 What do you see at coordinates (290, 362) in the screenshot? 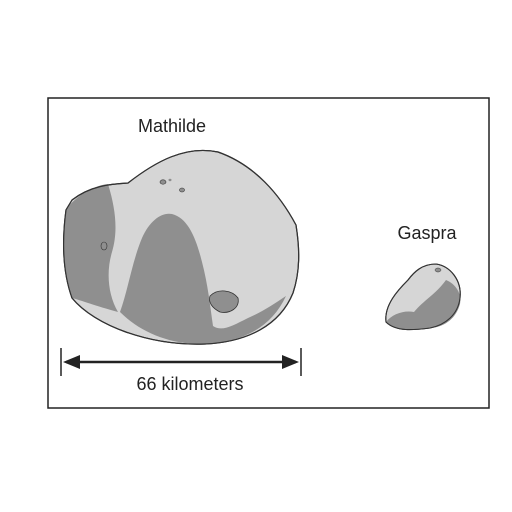
I see `scale-bar-arrow-right` at bounding box center [290, 362].